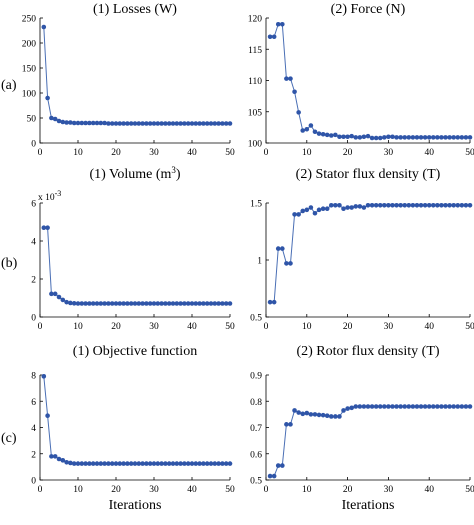 The width and height of the screenshot is (474, 525). I want to click on y-tick-label: 100, so click(255, 145).